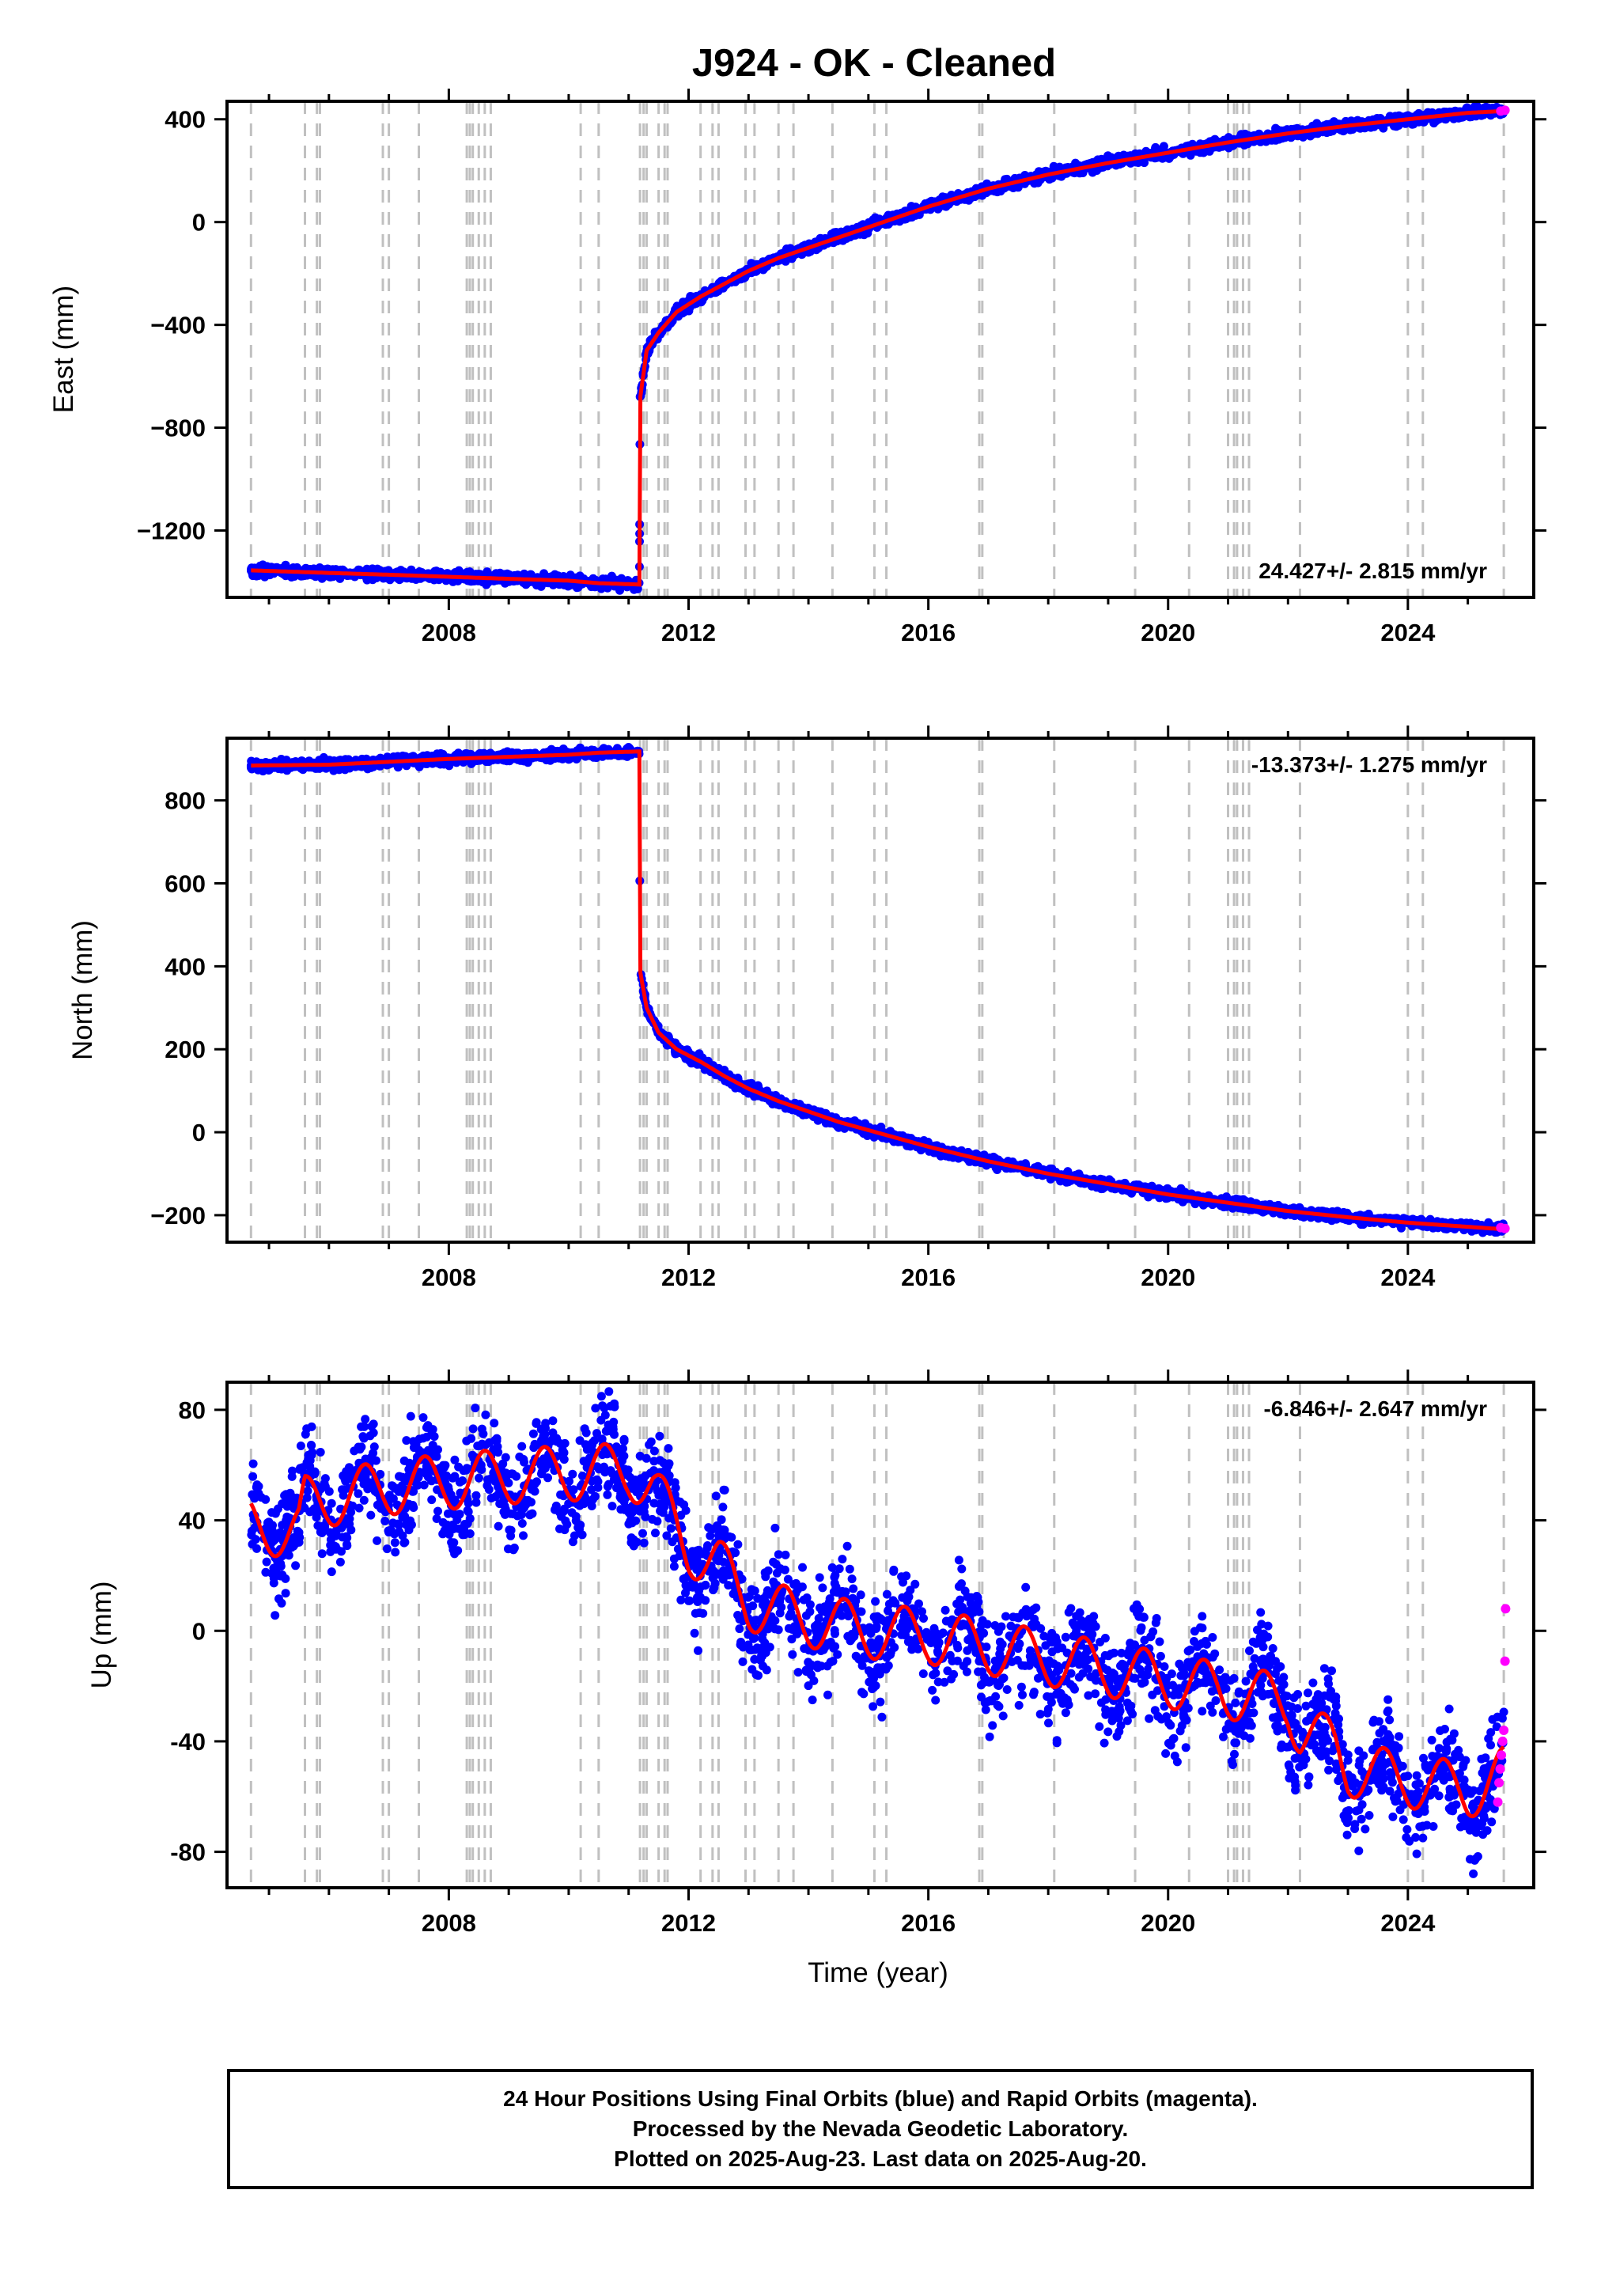 This screenshot has height=2296, width=1601. Describe the element at coordinates (178, 428) in the screenshot. I see `y-tick-label: −800` at that location.